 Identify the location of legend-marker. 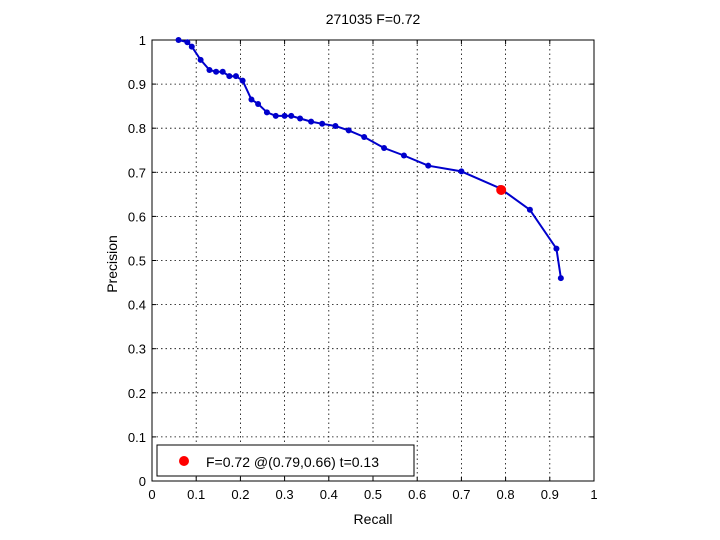
(184, 461).